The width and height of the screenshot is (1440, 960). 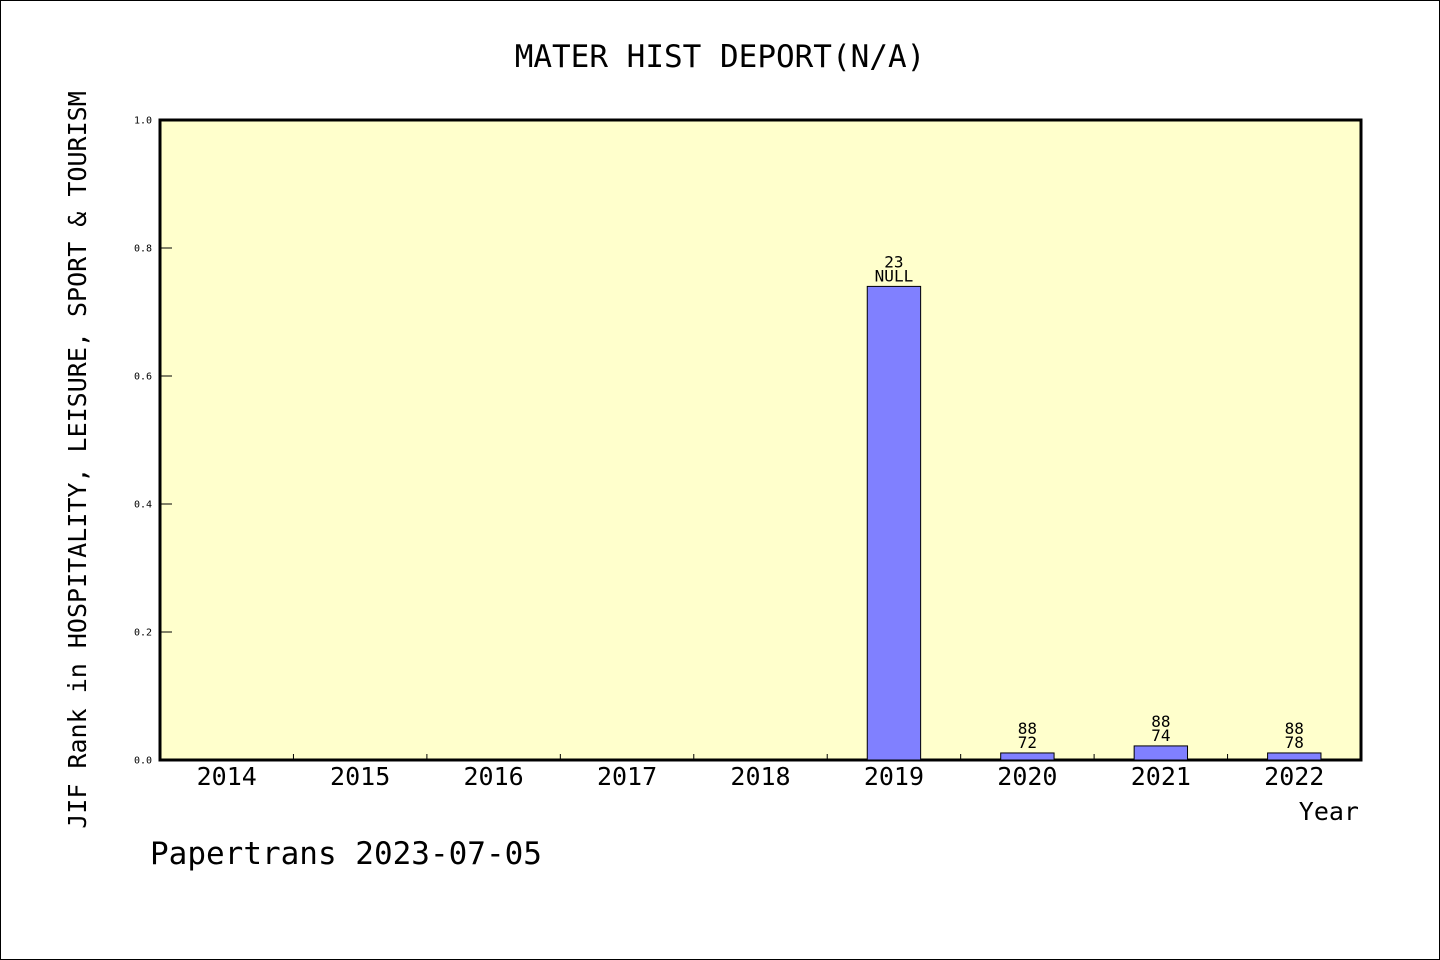 What do you see at coordinates (894, 275) in the screenshot?
I see `bar-label-bottom: NULL` at bounding box center [894, 275].